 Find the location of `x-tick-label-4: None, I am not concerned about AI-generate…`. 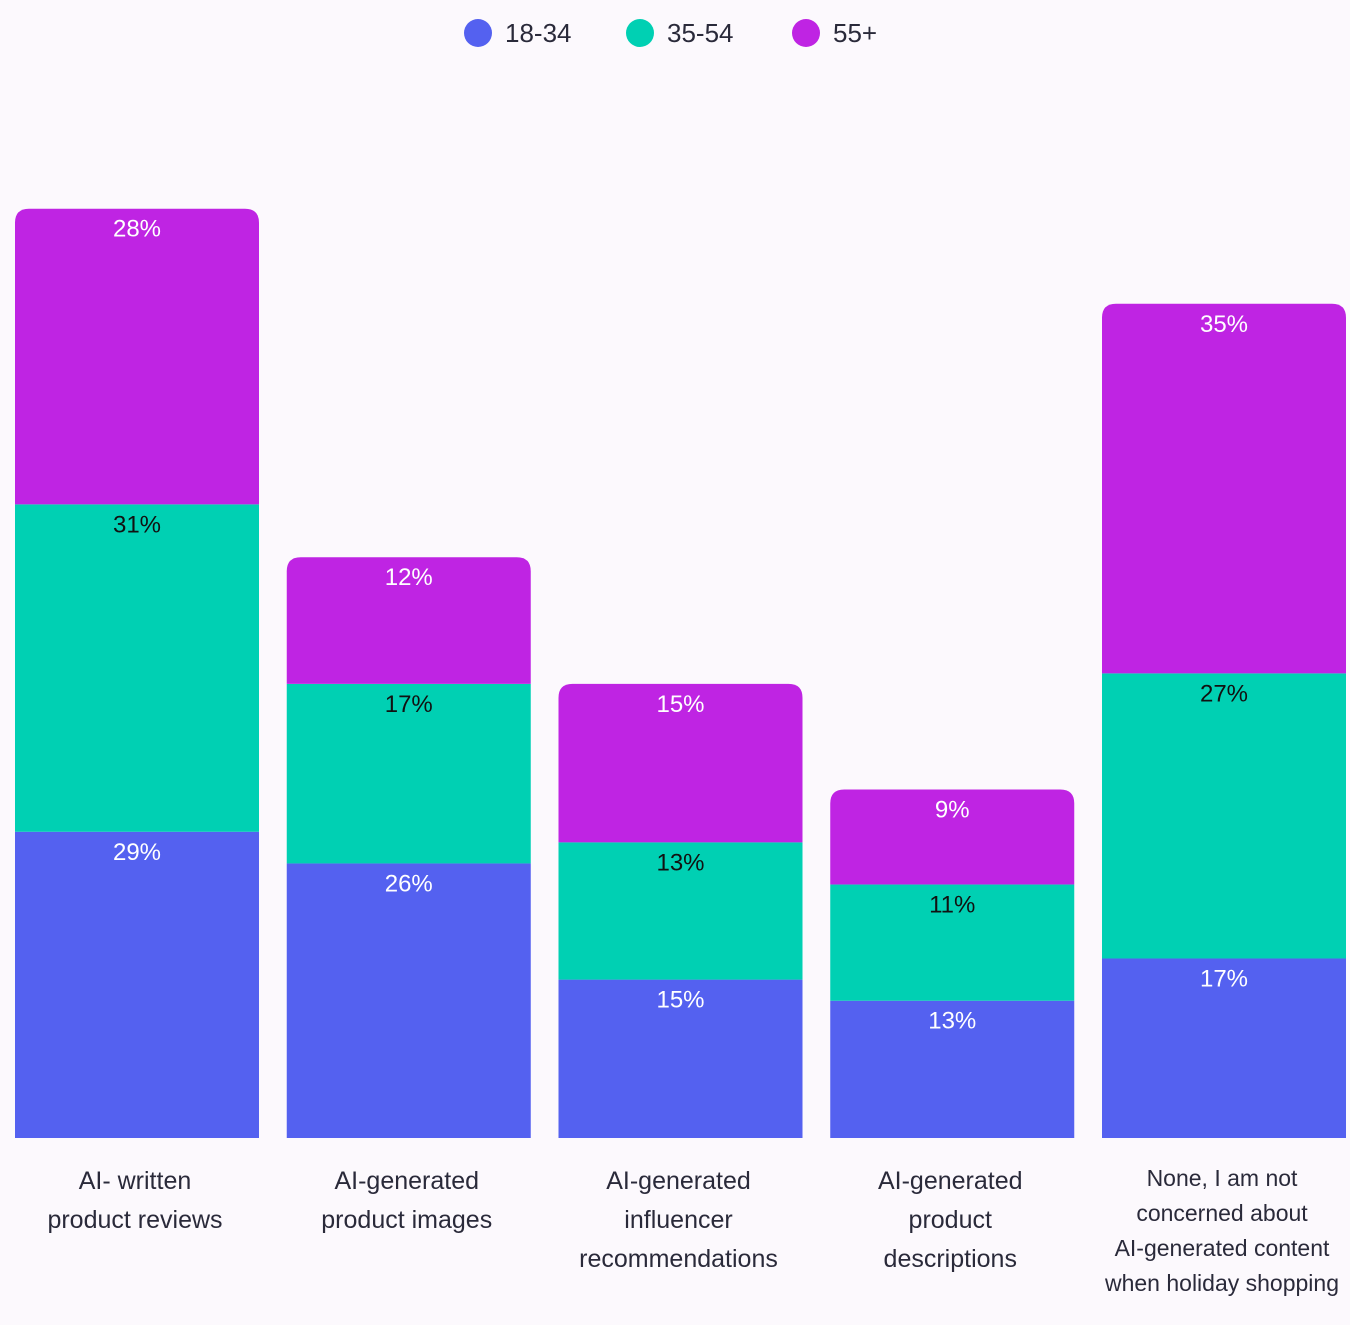

x-tick-label-4: None, I am not concerned about AI-generate… is located at coordinates (1221, 1230).